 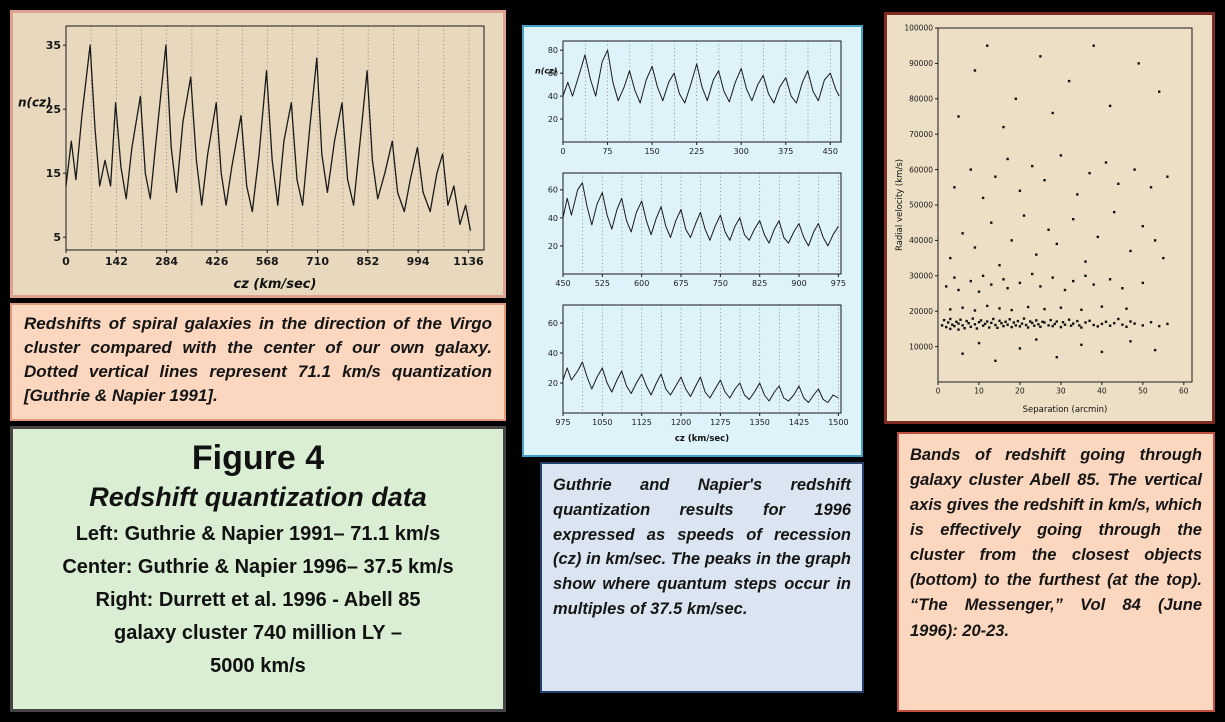 What do you see at coordinates (759, 283) in the screenshot?
I see `svg-text: 825` at bounding box center [759, 283].